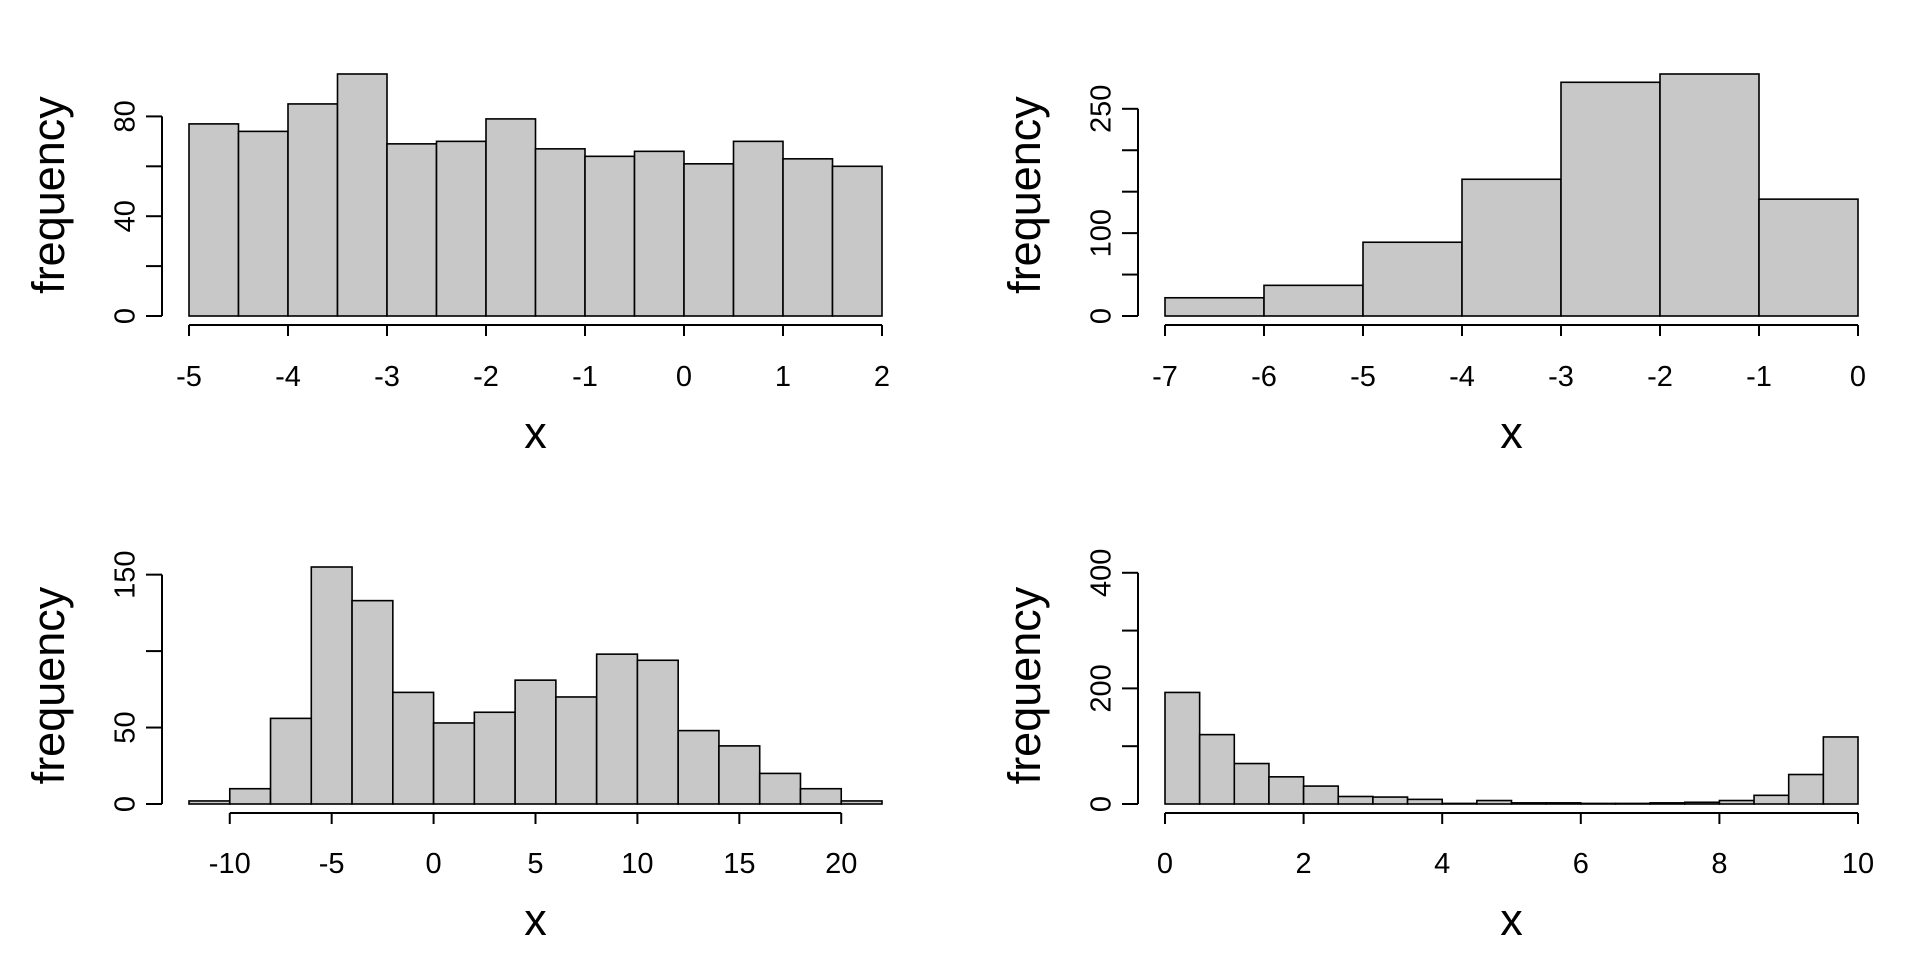 This screenshot has width=1920, height=960. What do you see at coordinates (1304, 864) in the screenshot?
I see `x-tick-label: 2` at bounding box center [1304, 864].